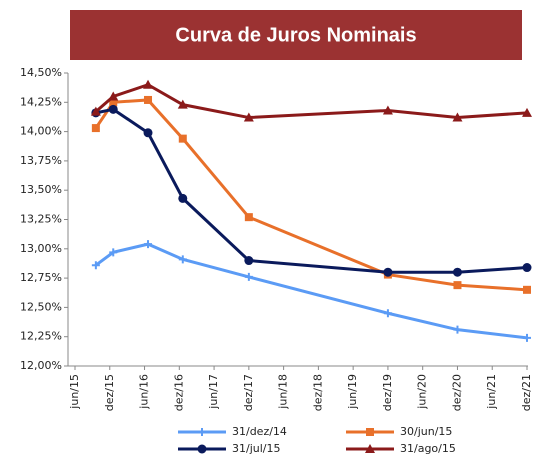 The height and width of the screenshot is (455, 545). Describe the element at coordinates (41, 189) in the screenshot. I see `y-tick-label: 13,50%` at that location.